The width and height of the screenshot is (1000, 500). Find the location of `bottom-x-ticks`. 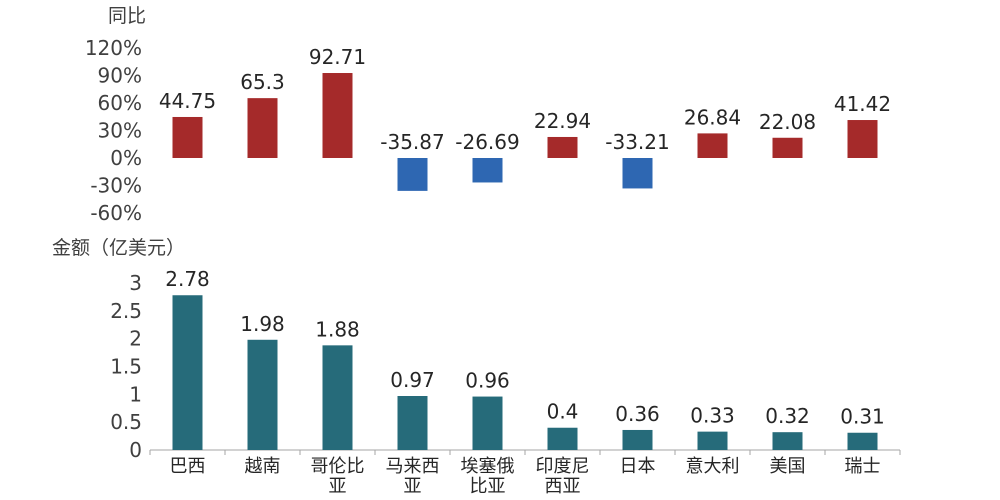

bottom-x-ticks is located at coordinates (525, 452).